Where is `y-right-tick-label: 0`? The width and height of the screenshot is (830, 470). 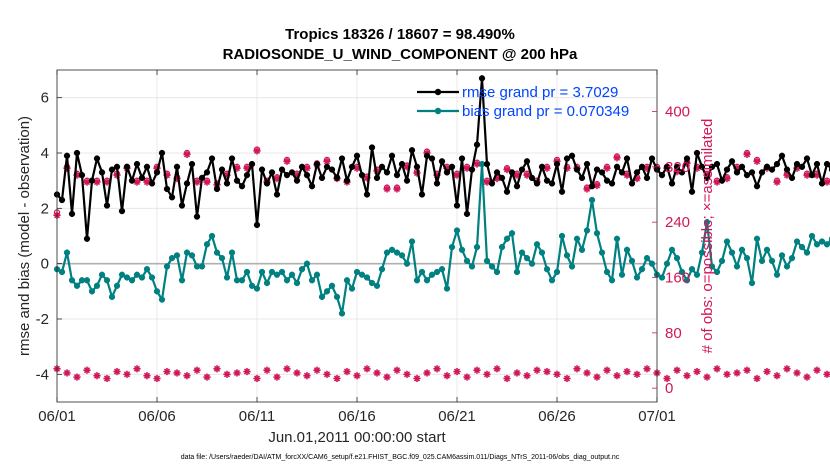 y-right-tick-label: 0 is located at coordinates (669, 388).